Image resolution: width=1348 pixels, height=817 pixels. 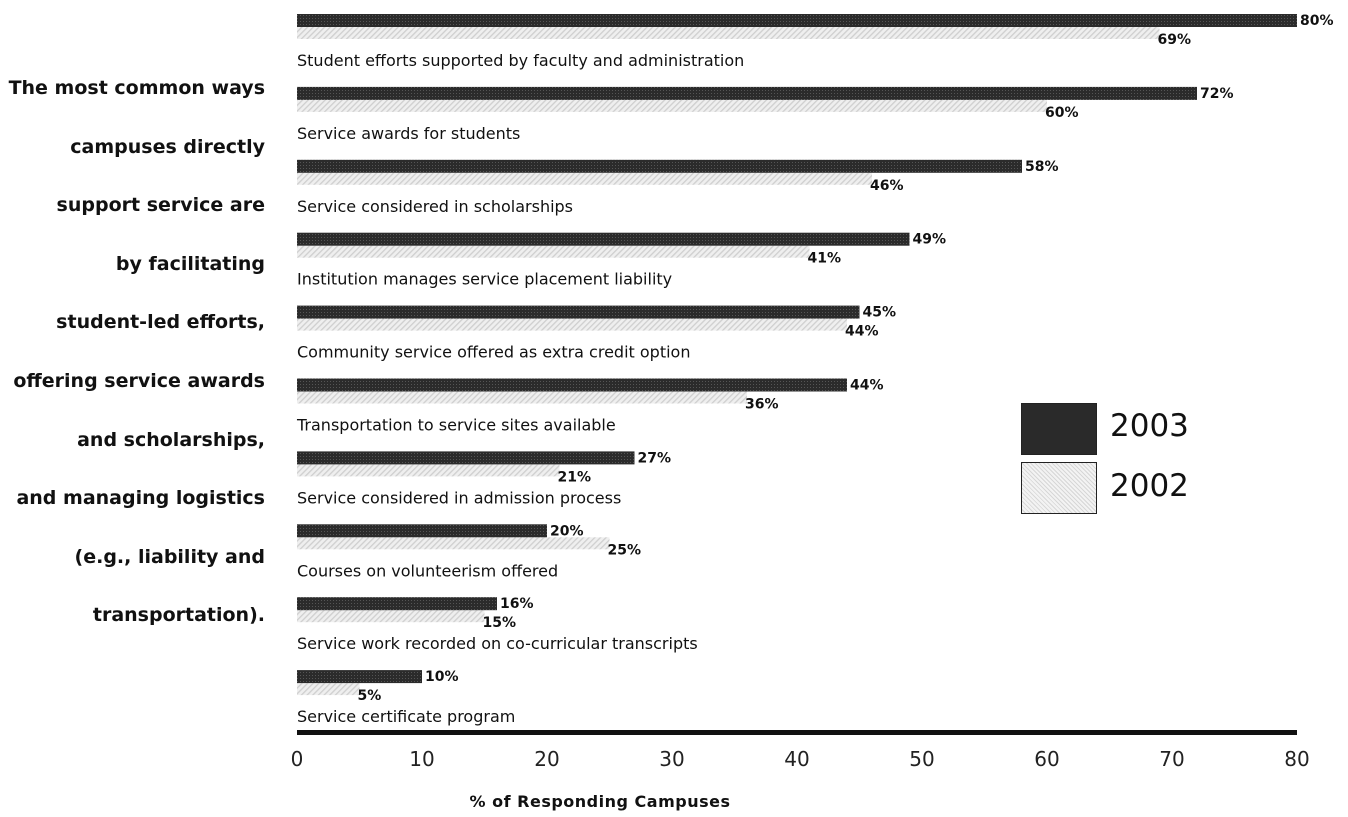 What do you see at coordinates (370, 696) in the screenshot?
I see `value-label-2002: 5%` at bounding box center [370, 696].